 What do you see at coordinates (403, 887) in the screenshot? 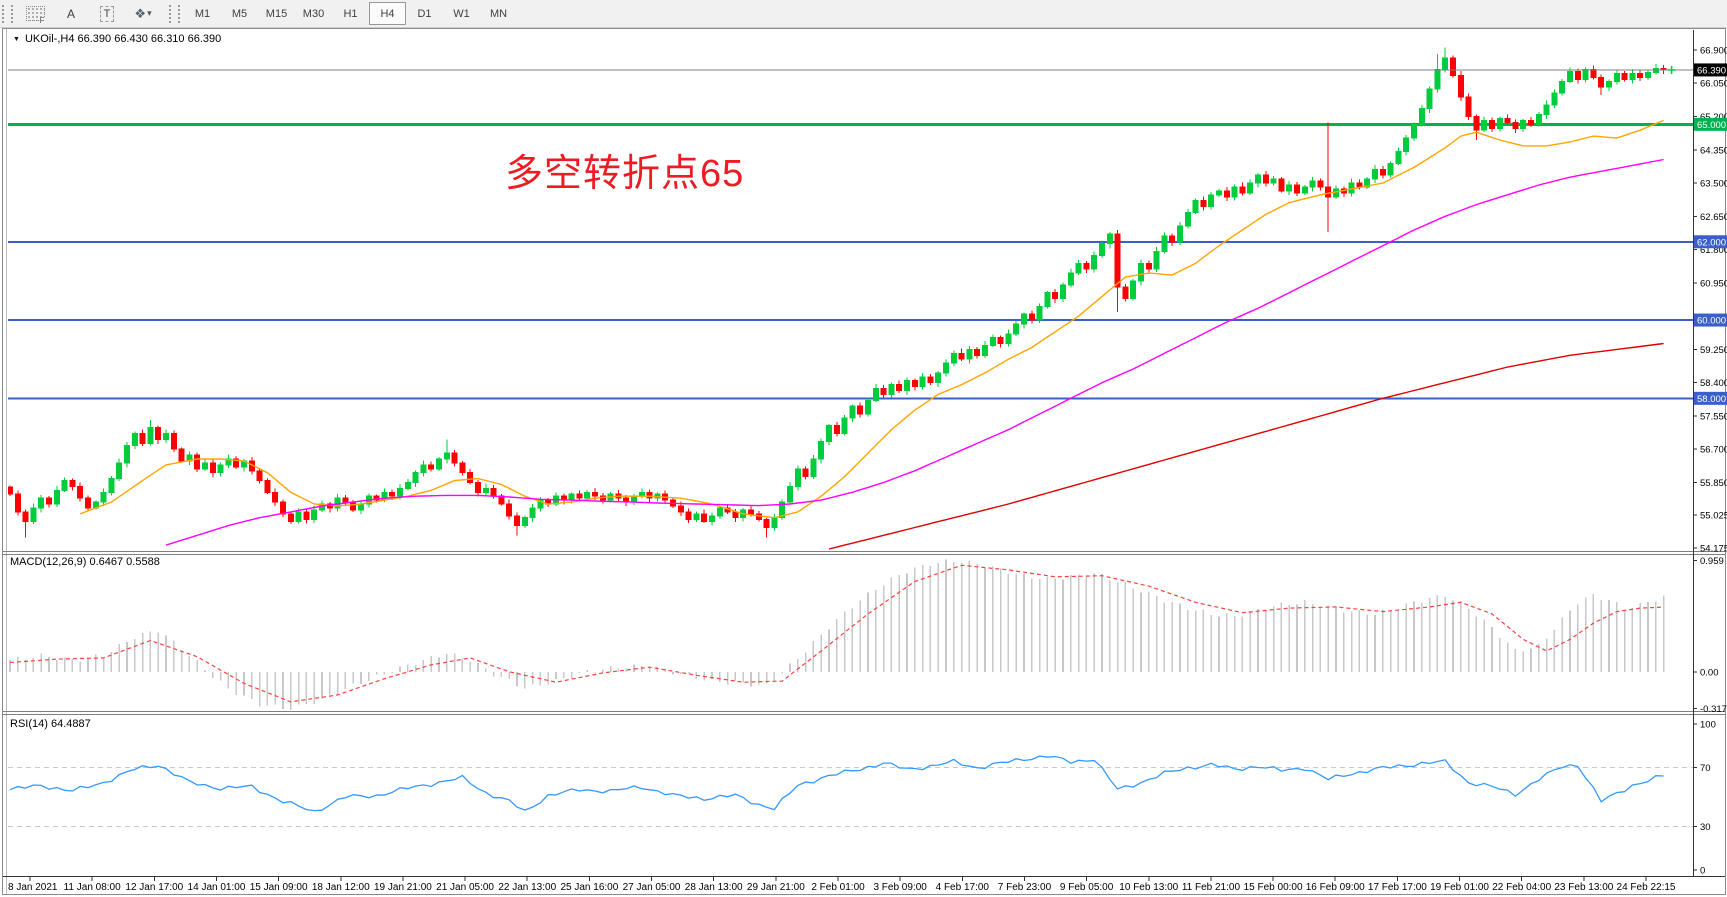
I see `svg-text: 19 Jan 21:00` at bounding box center [403, 887].